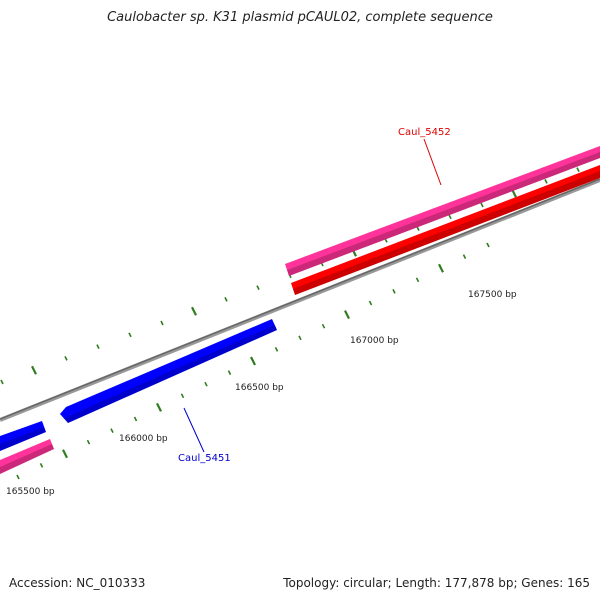 The image size is (600, 600). Describe the element at coordinates (424, 132) in the screenshot. I see `caul-5452-label: Caul_5452` at that location.